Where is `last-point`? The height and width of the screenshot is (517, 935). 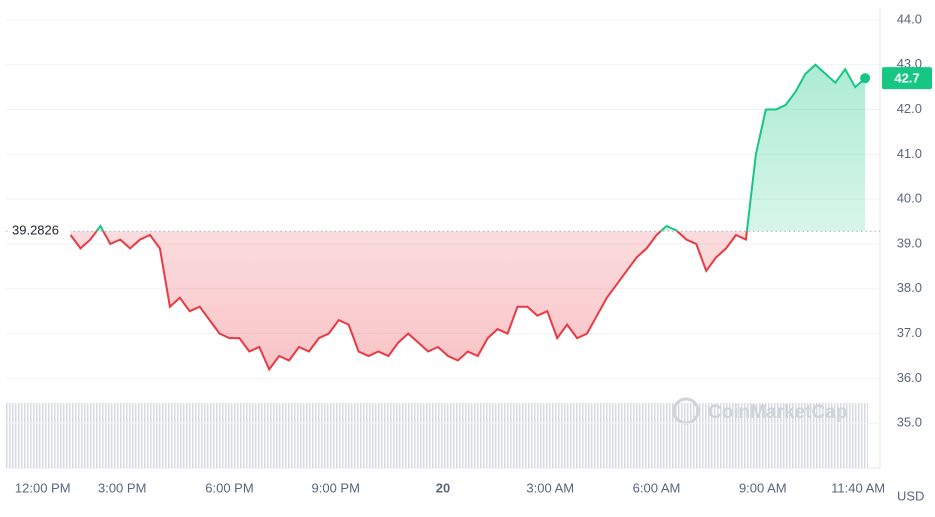 last-point is located at coordinates (865, 78).